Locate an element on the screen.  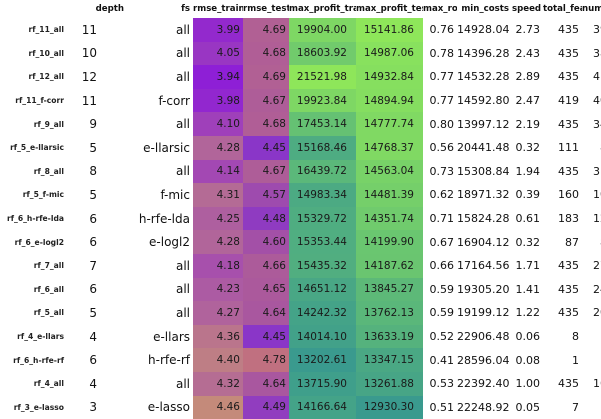
cell-depth: 10 is located at coordinates (97, 54).